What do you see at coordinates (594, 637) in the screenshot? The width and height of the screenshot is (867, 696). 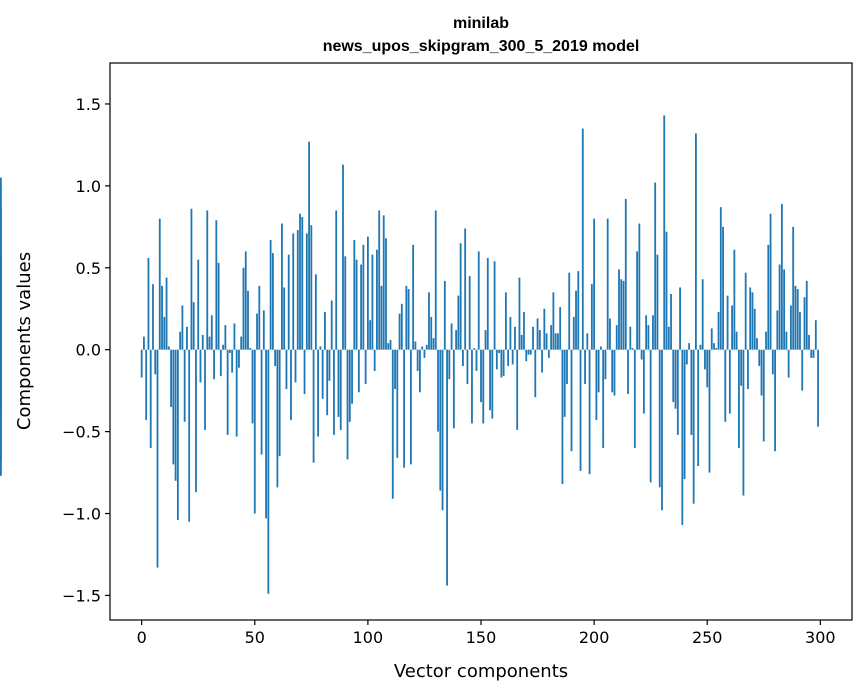 I see `x-tick-label: 200` at bounding box center [594, 637].